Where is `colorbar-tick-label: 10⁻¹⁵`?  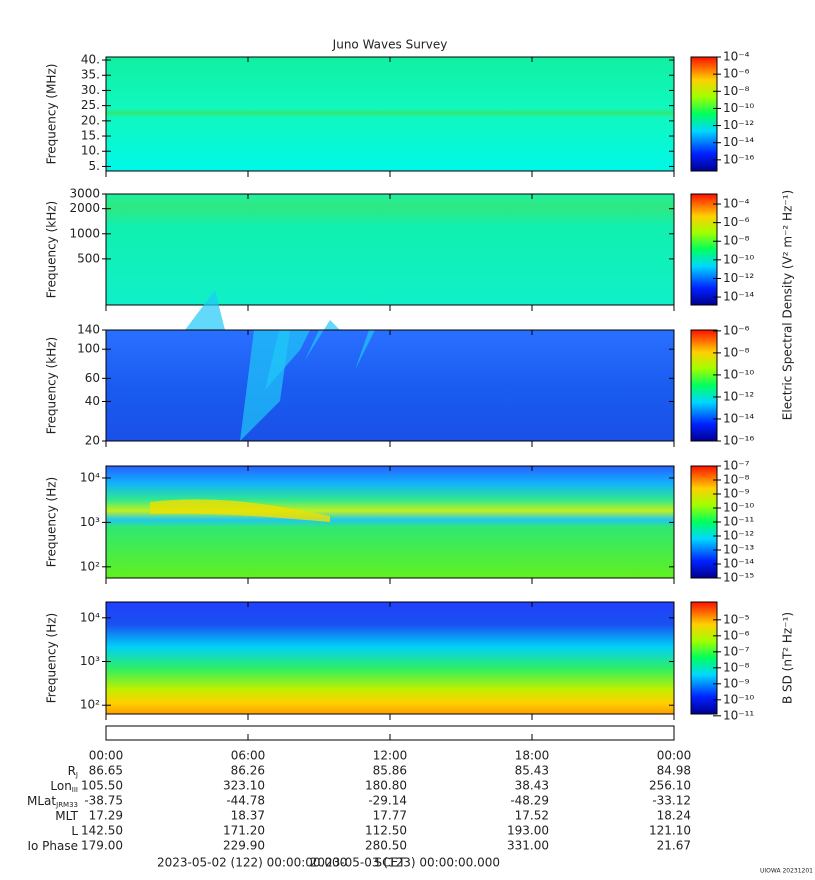
colorbar-tick-label: 10⁻¹⁵ is located at coordinates (738, 578).